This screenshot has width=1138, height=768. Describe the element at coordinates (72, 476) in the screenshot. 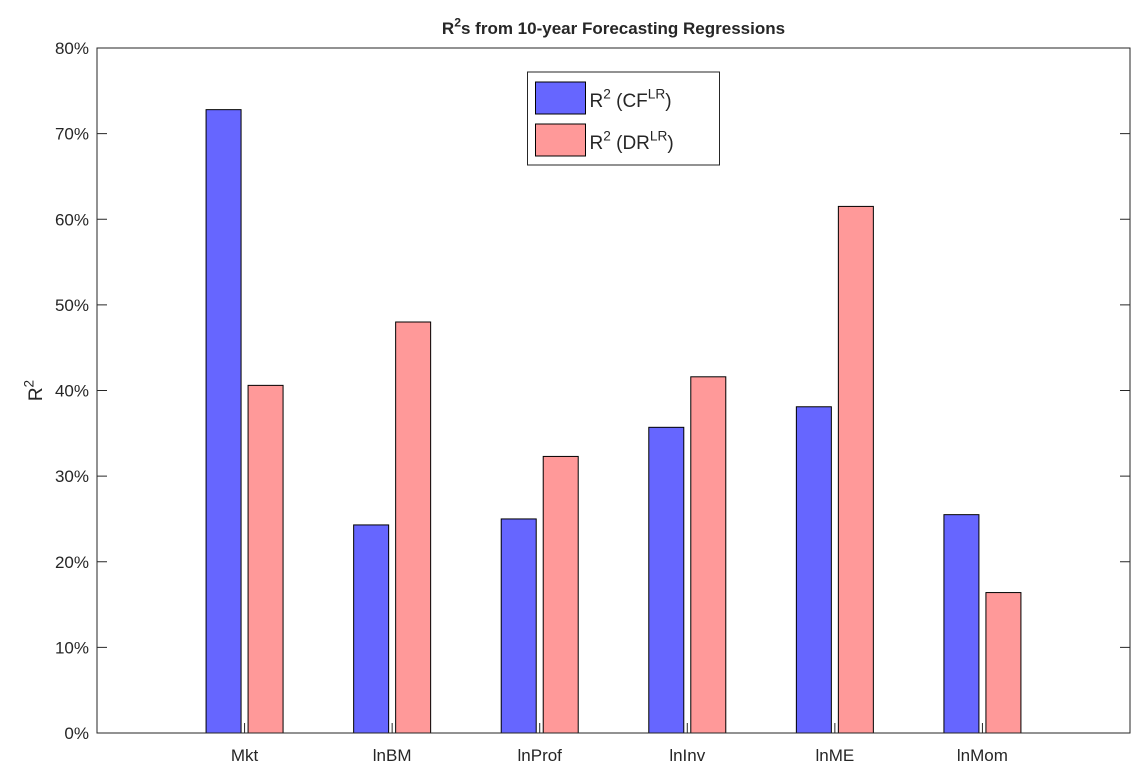

I see `y-tick-label: 30%` at that location.